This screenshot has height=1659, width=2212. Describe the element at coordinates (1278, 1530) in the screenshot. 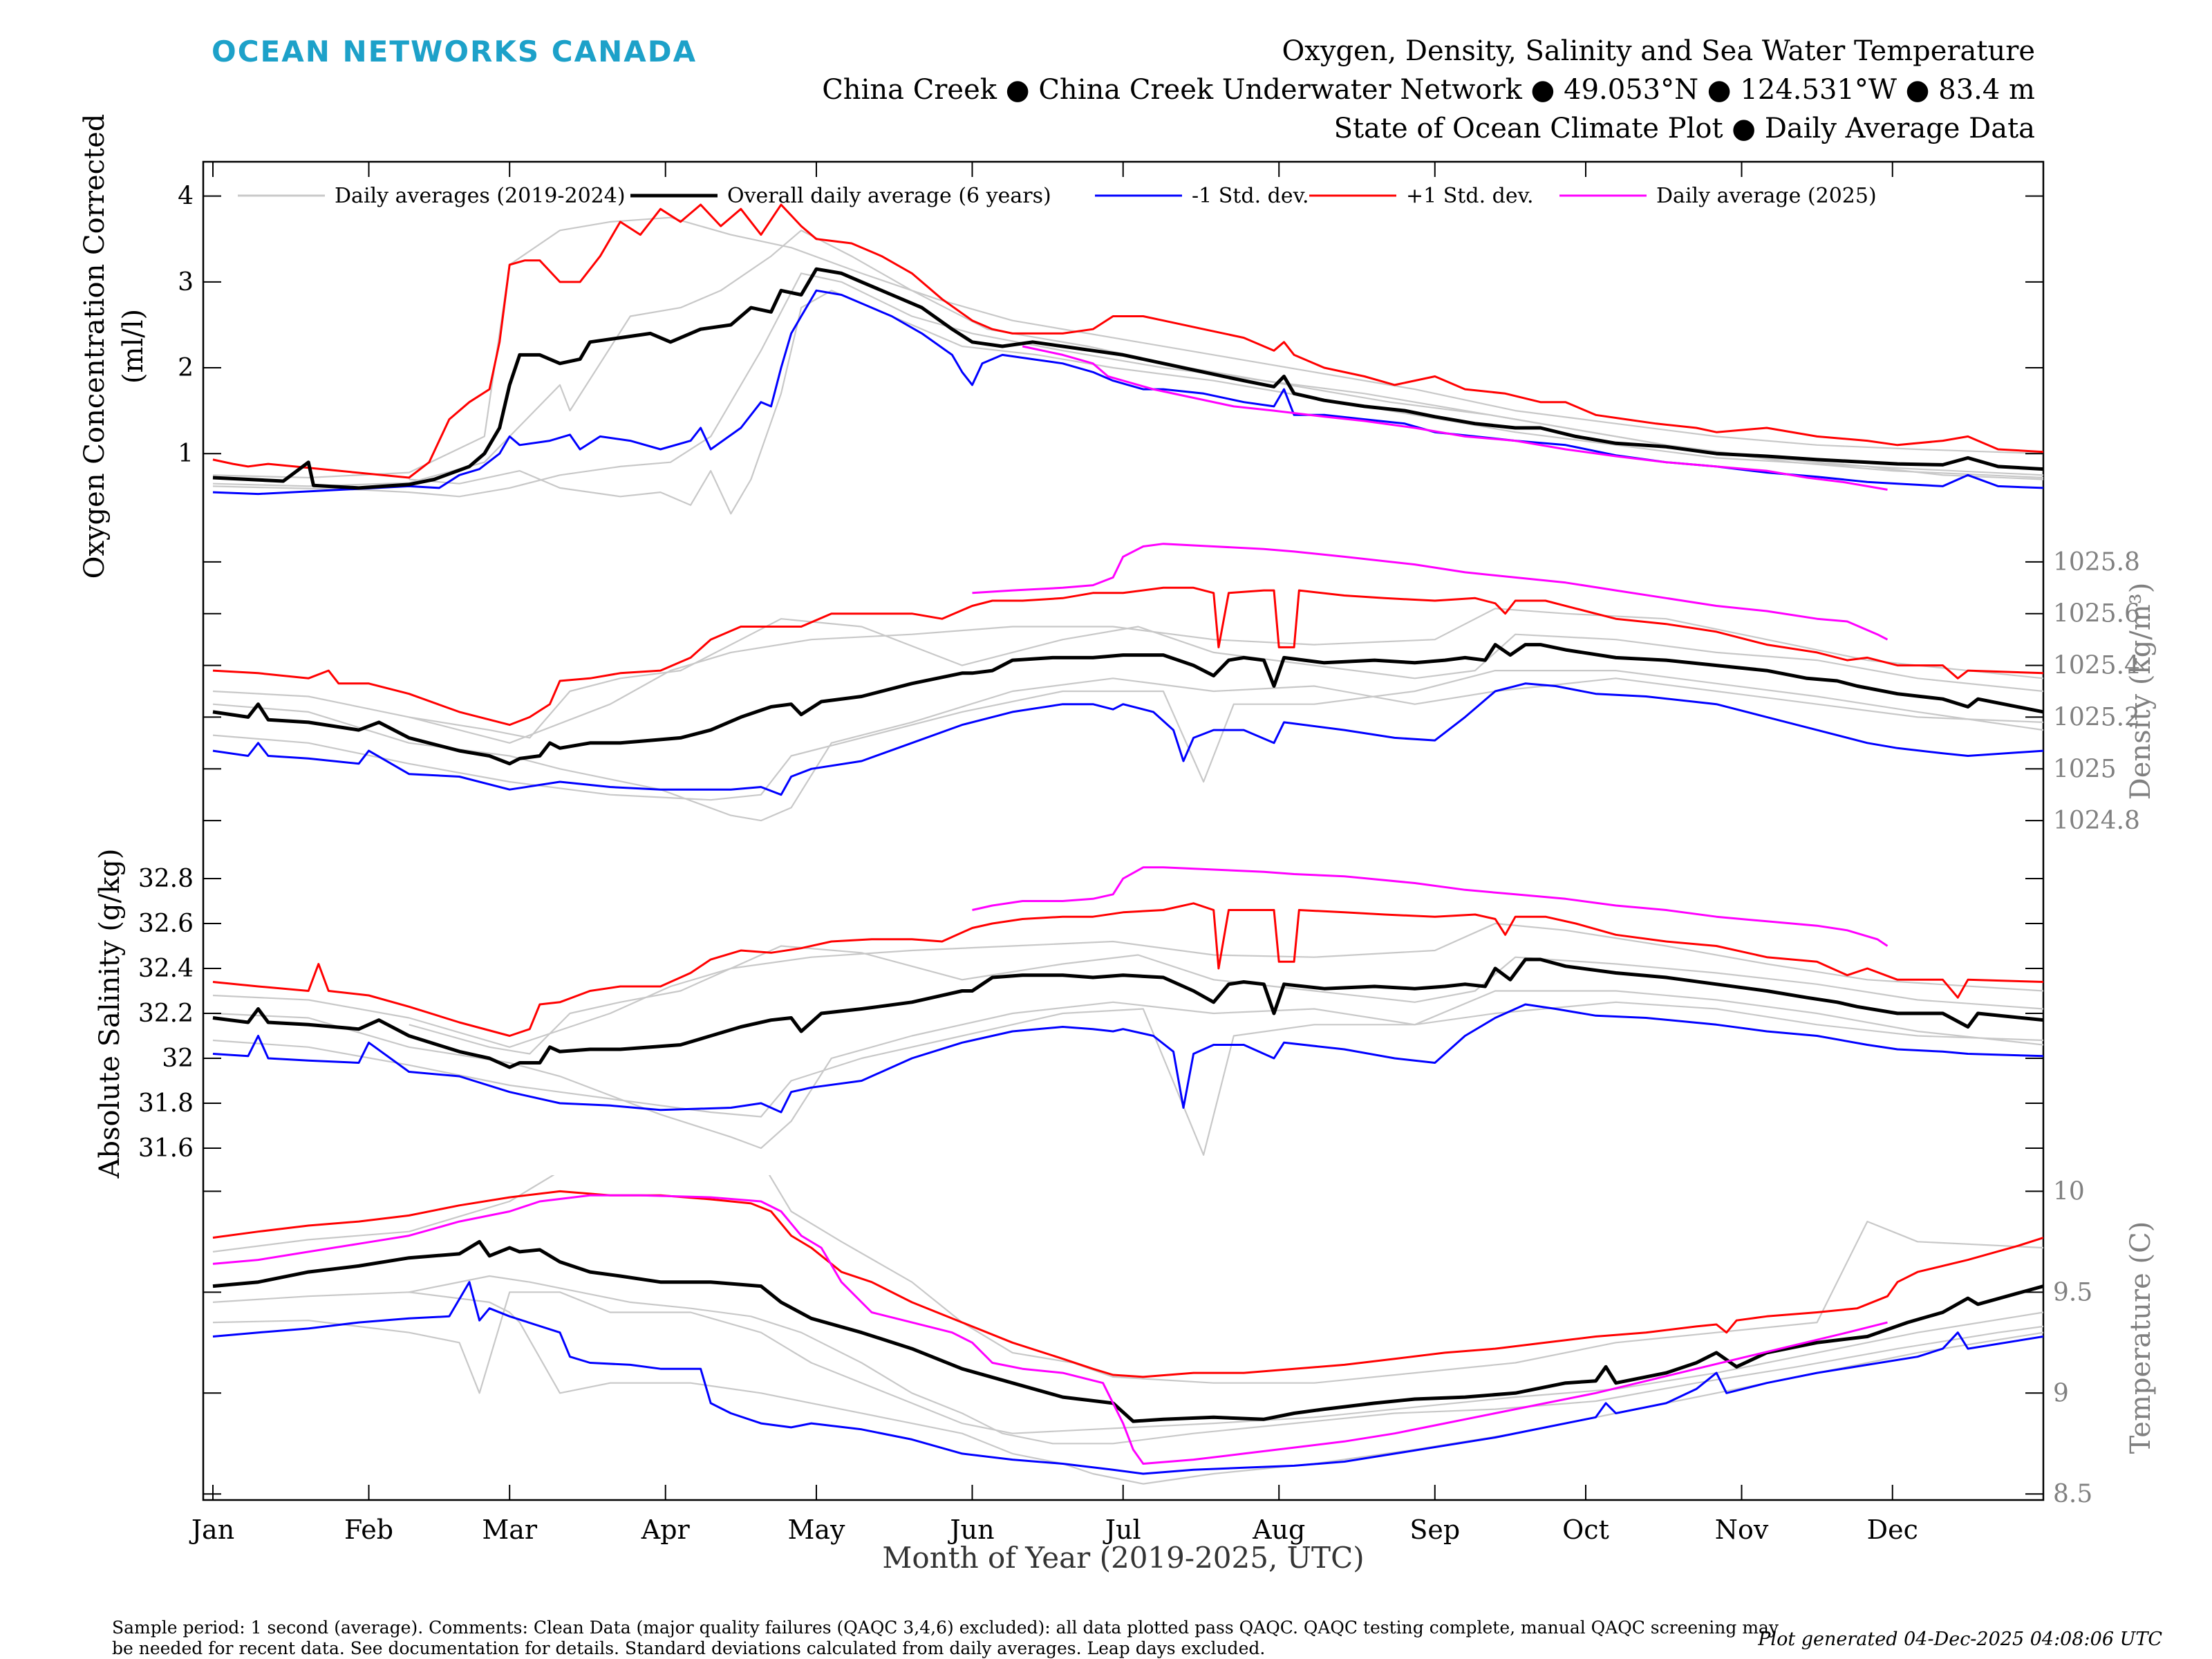

I see `x-tick-label: Aug` at that location.